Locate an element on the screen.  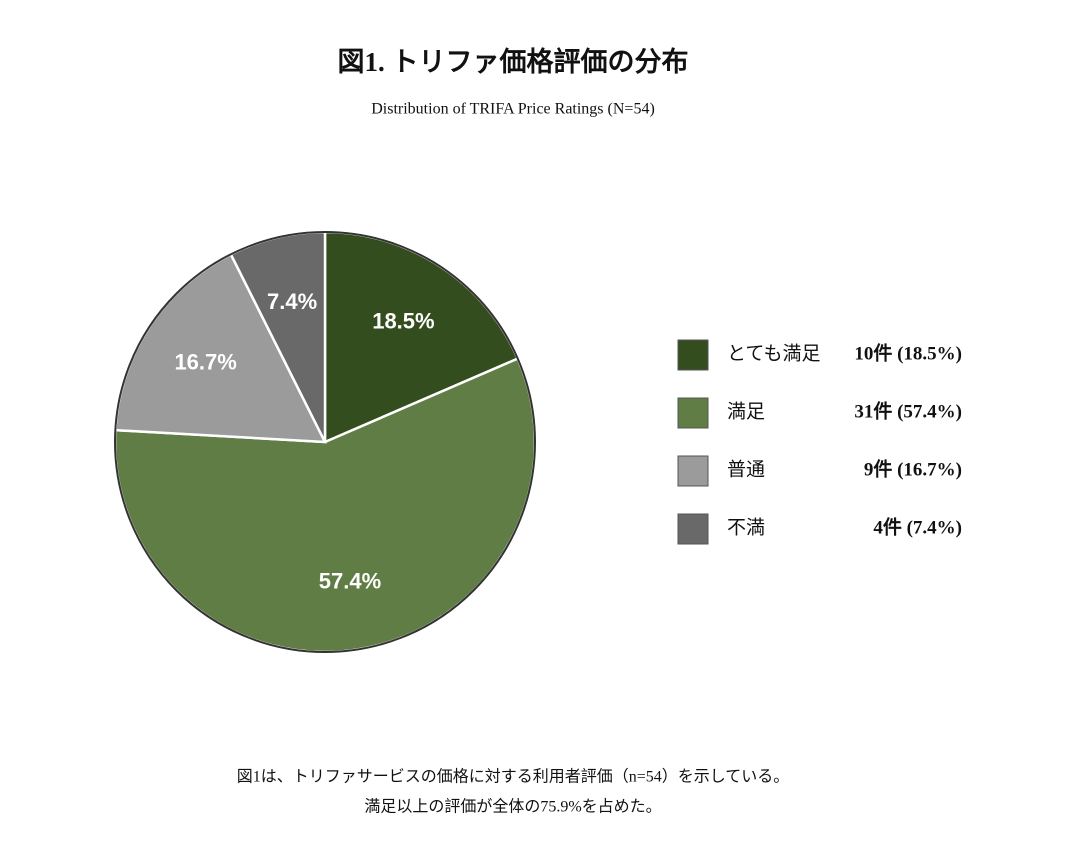
legend-detail: 9件 (16.7%) is located at coordinates (913, 468).